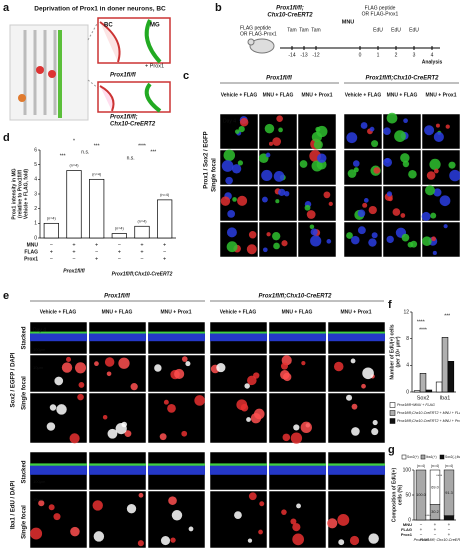 The width and height of the screenshot is (460, 550). Describe the element at coordinates (421, 466) in the screenshot. I see `n-label: (n=4)` at that location.